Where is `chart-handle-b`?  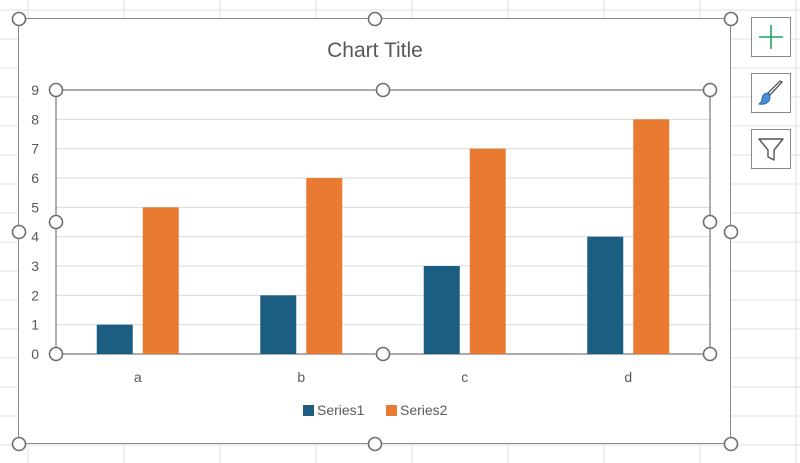 chart-handle-b is located at coordinates (375, 444).